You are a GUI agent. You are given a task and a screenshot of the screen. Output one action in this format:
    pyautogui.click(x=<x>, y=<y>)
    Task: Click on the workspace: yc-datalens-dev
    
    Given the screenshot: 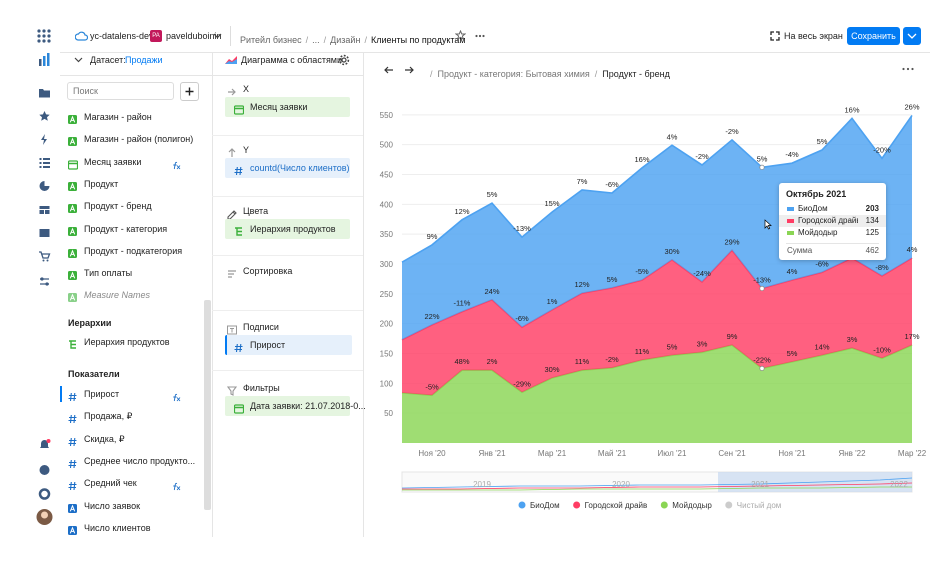 What is the action you would take?
    pyautogui.click(x=122, y=36)
    